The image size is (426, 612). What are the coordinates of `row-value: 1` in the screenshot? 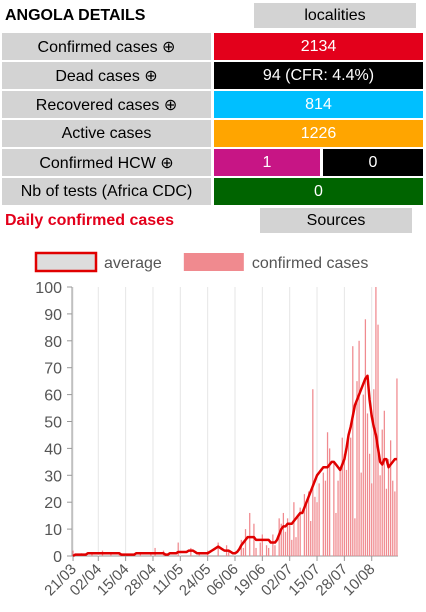 It's located at (267, 162).